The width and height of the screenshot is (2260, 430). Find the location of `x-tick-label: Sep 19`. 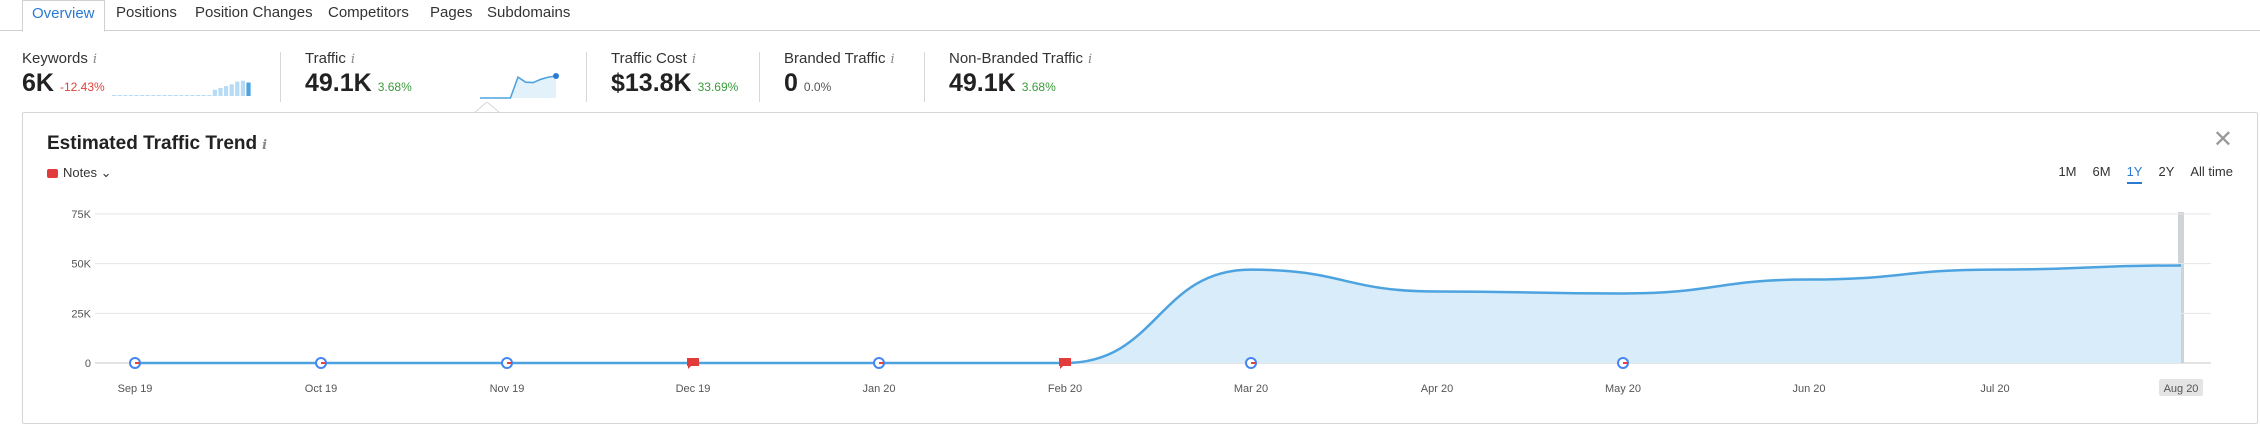

x-tick-label: Sep 19 is located at coordinates (135, 389).